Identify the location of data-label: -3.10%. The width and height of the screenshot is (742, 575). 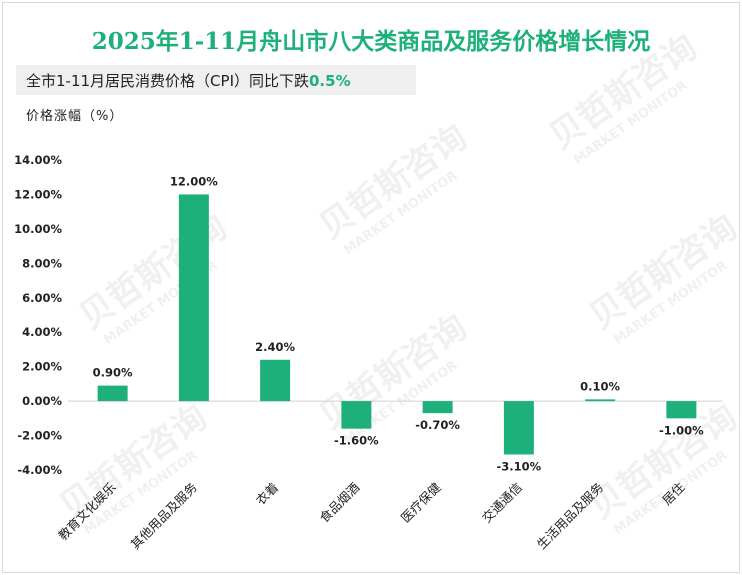
(519, 467).